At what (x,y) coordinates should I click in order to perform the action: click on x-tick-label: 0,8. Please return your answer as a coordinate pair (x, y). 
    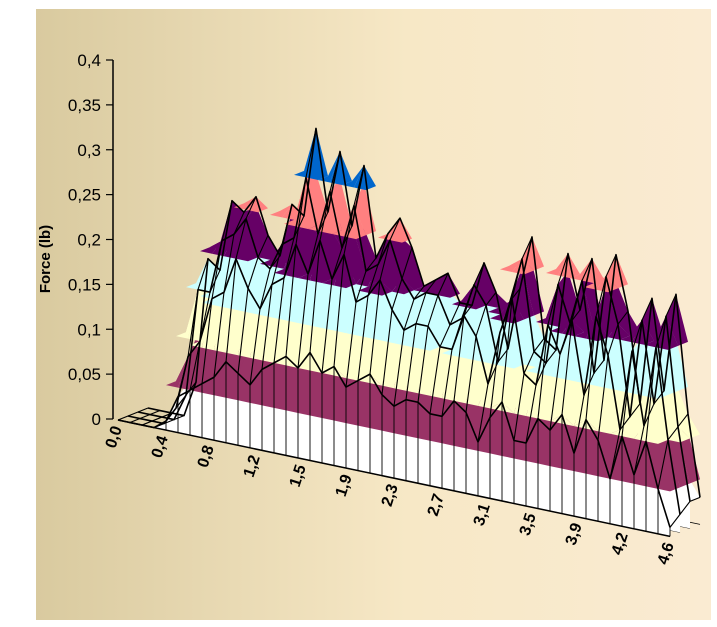
    Looking at the image, I should click on (206, 456).